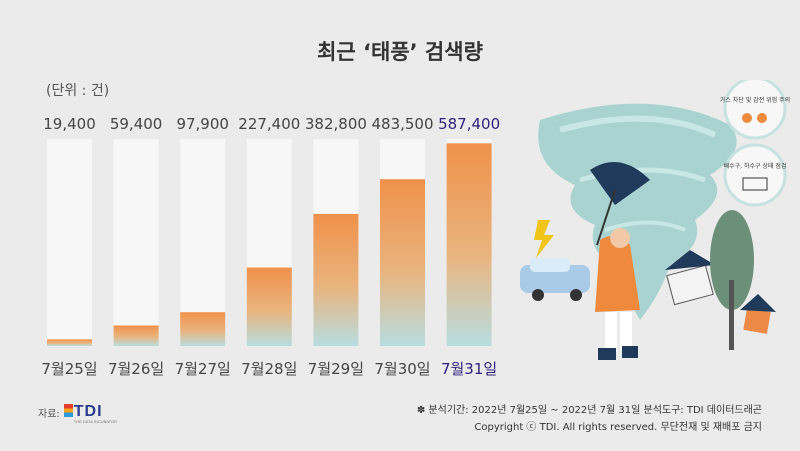 The width and height of the screenshot is (800, 451). Describe the element at coordinates (469, 369) in the screenshot. I see `category-label: 7월31일` at that location.